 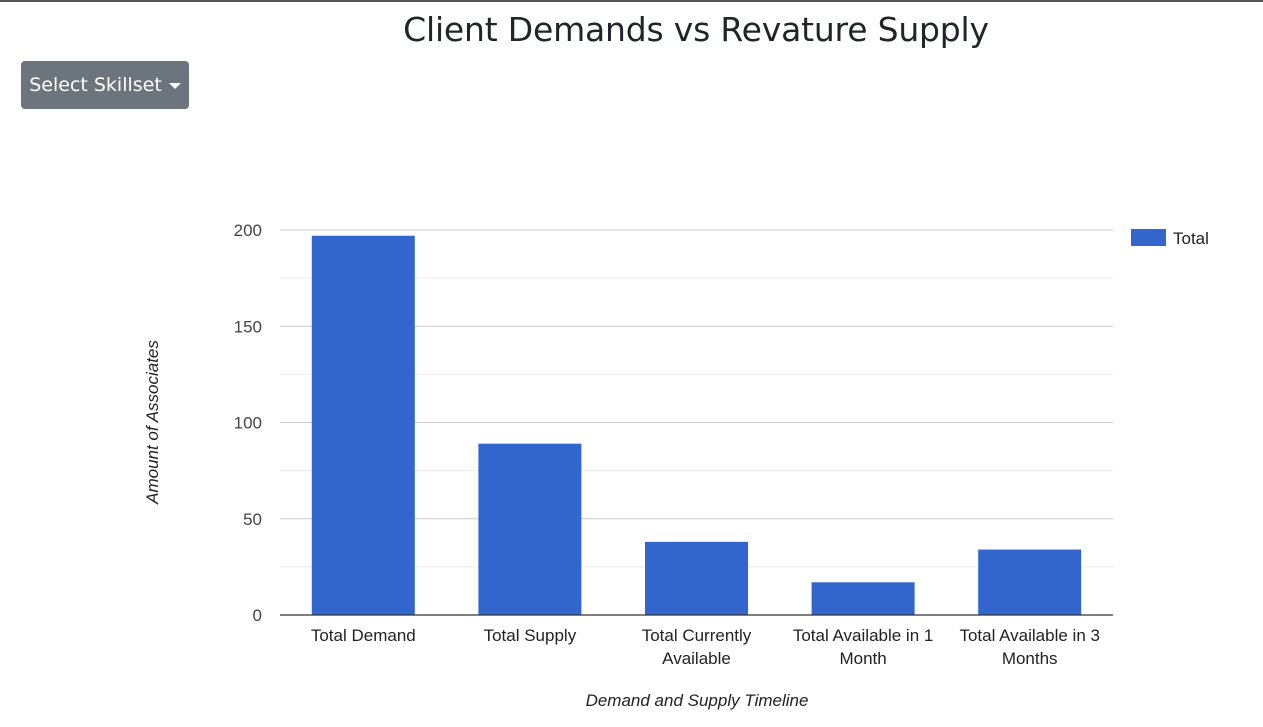 What do you see at coordinates (697, 647) in the screenshot?
I see `x-tick-label: Total Currently Available` at bounding box center [697, 647].